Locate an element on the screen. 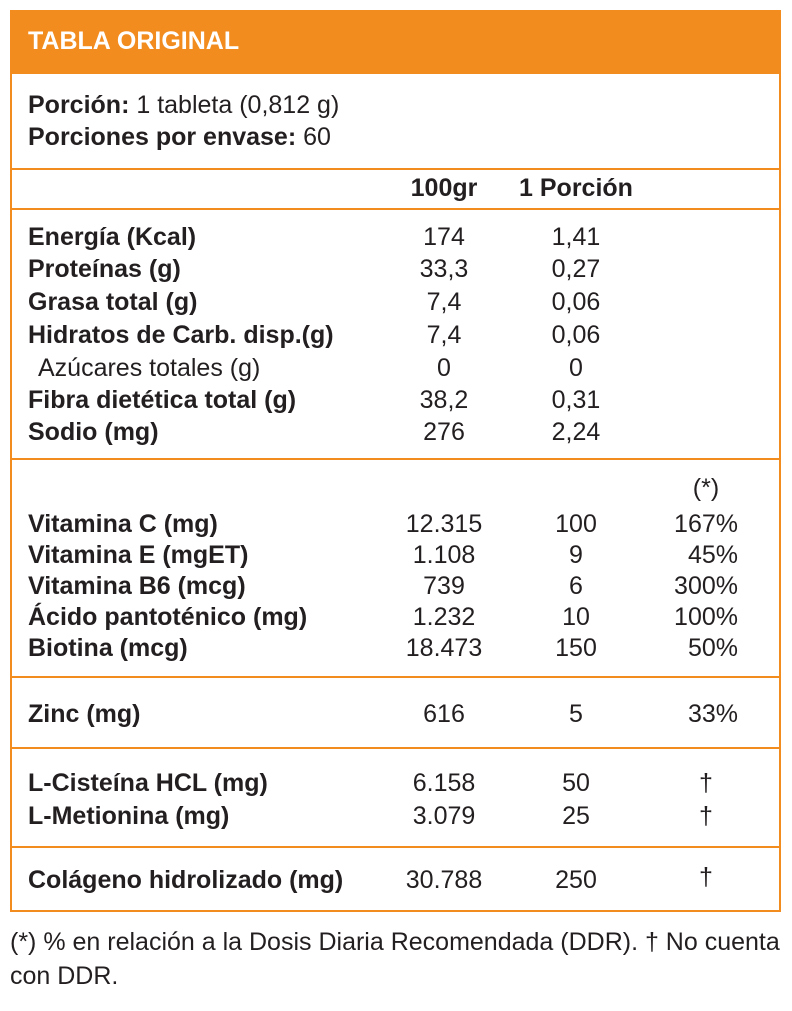 This screenshot has height=1011, width=792. portion-value: 1 tableta (0,812 g) is located at coordinates (234, 105).